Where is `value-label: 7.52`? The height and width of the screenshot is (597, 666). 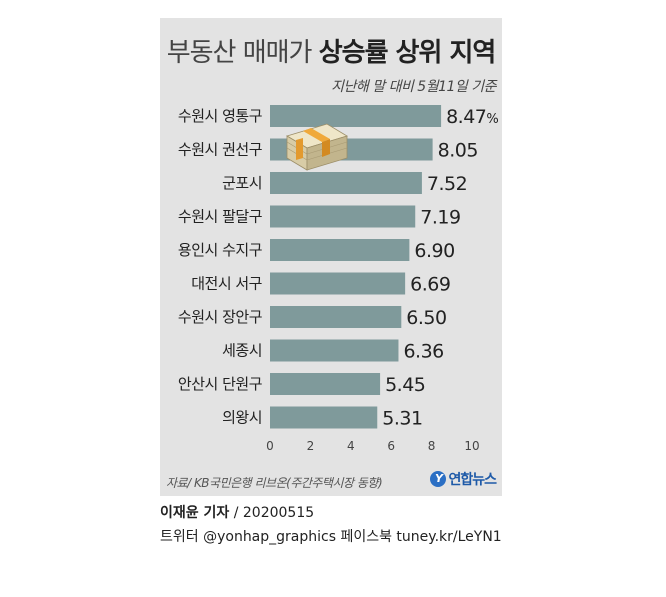
value-label: 7.52 is located at coordinates (447, 184).